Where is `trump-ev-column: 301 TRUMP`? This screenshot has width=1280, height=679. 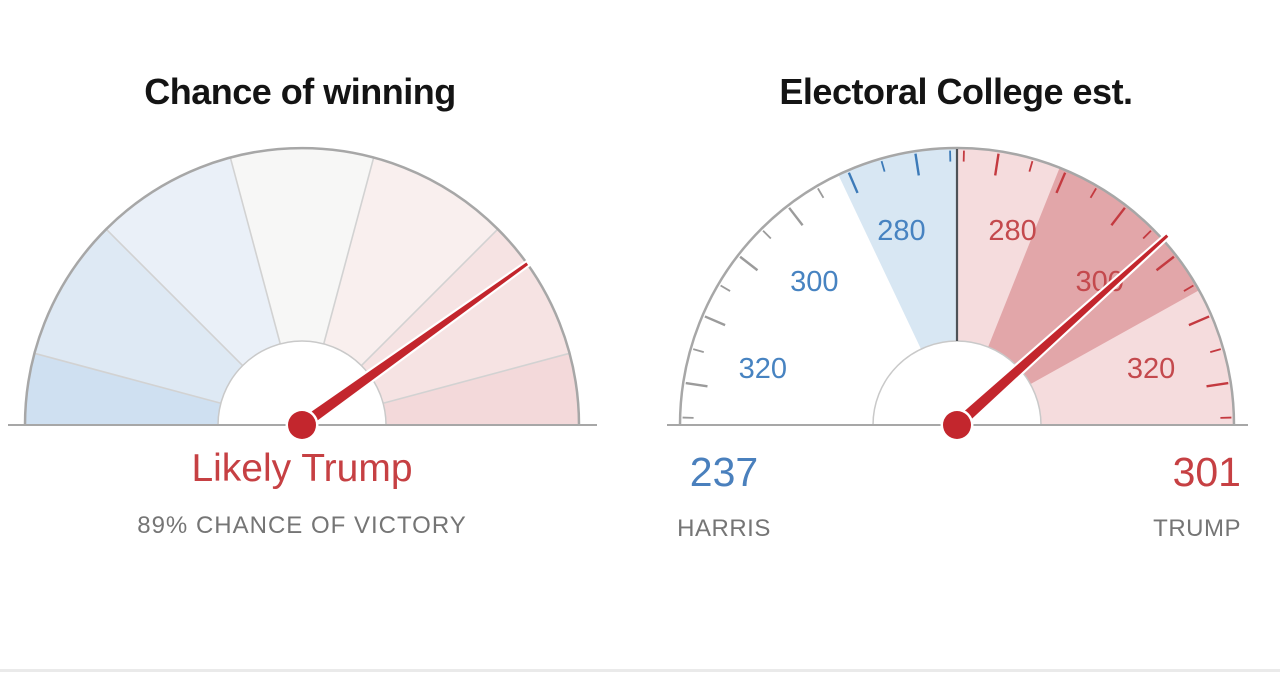 trump-ev-column: 301 TRUMP is located at coordinates (1167, 496).